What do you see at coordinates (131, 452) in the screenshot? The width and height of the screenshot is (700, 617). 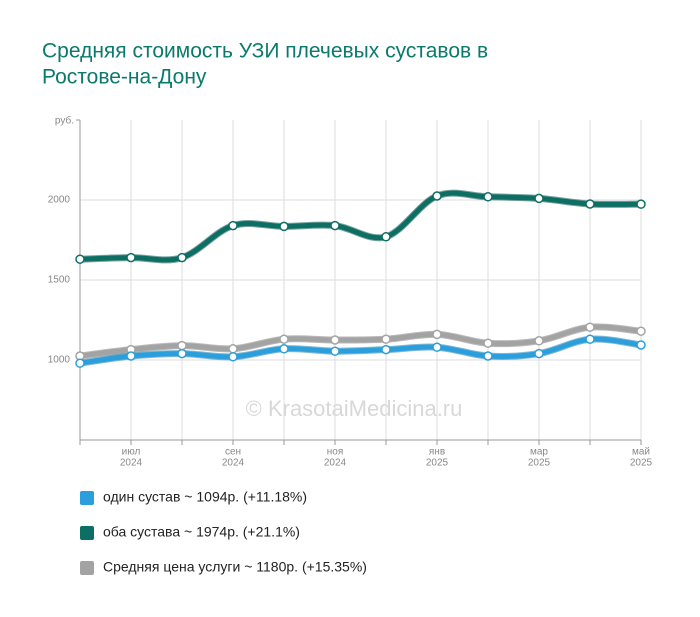 I see `x-tick-label: июл` at bounding box center [131, 452].